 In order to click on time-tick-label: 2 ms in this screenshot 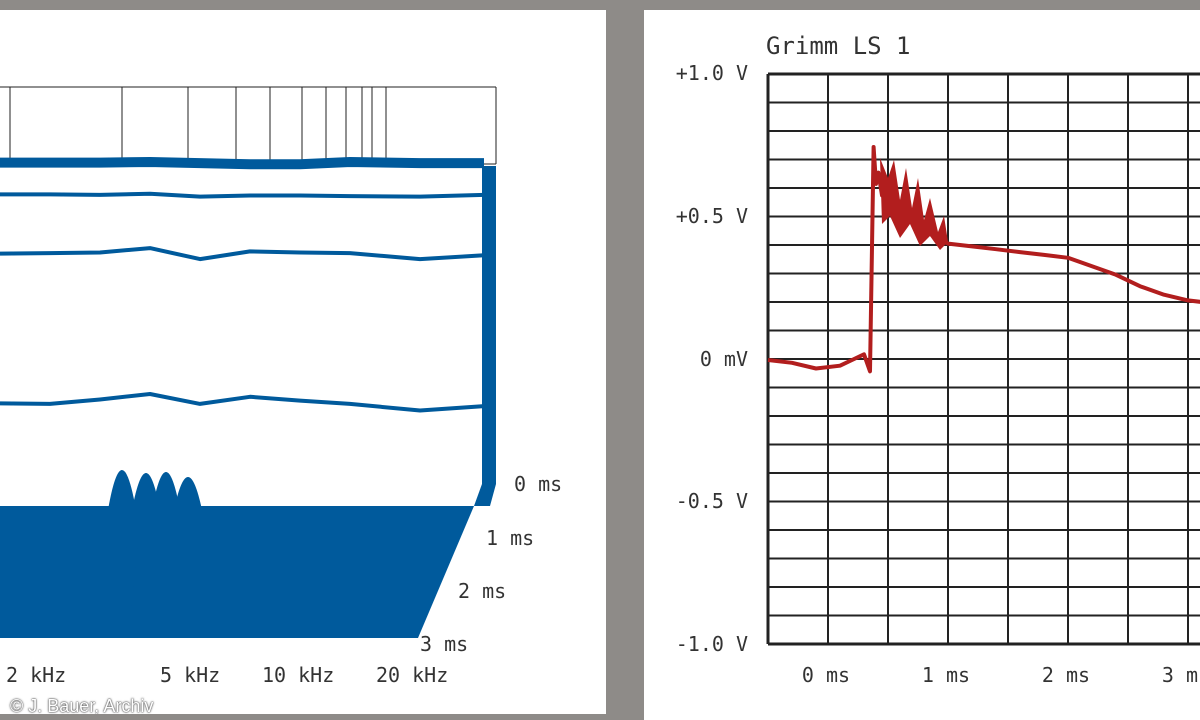, I will do `click(482, 591)`.